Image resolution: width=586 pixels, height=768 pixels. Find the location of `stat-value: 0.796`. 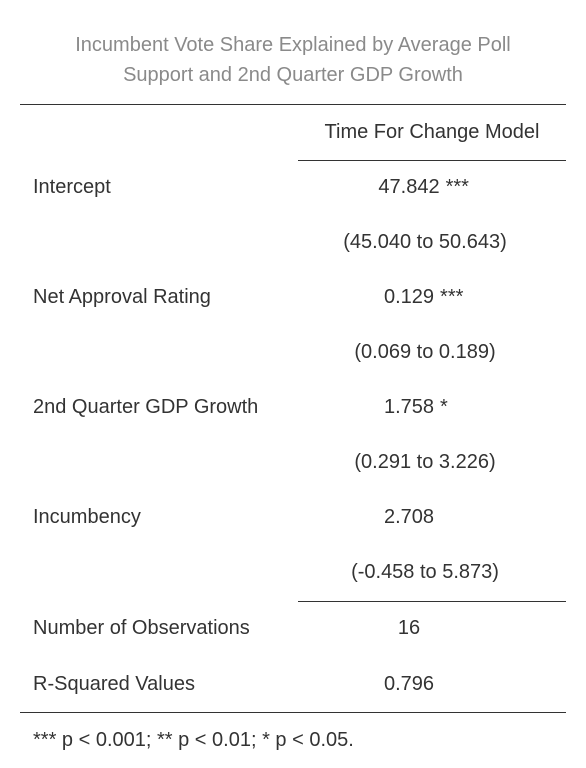

stat-value: 0.796 is located at coordinates (425, 684).